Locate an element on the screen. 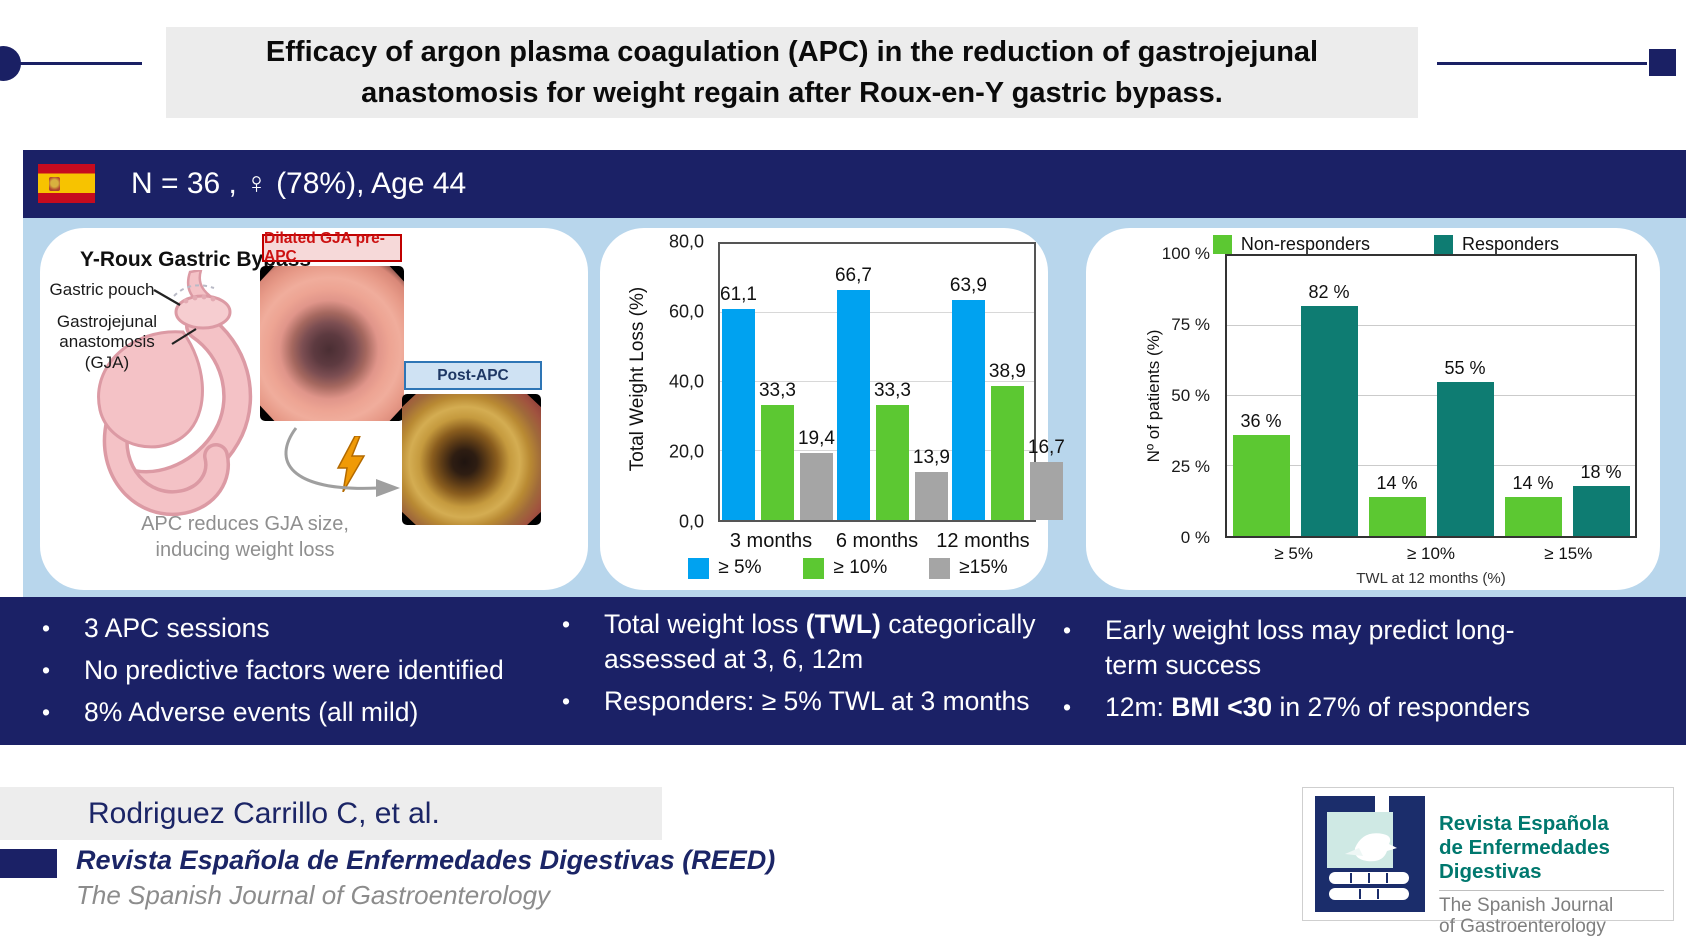  responders-chart-plot-area: 36 % 82 % 14 % 55 % 14 % 18 % is located at coordinates (1431, 396).